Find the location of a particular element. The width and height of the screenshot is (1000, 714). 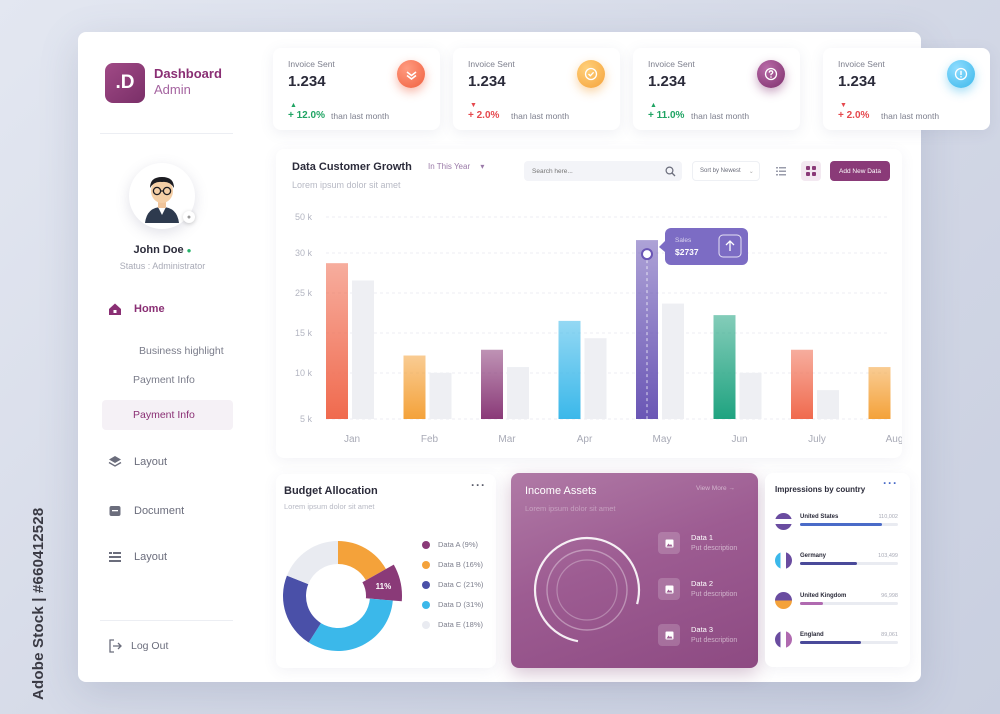

avatar is located at coordinates (162, 196).